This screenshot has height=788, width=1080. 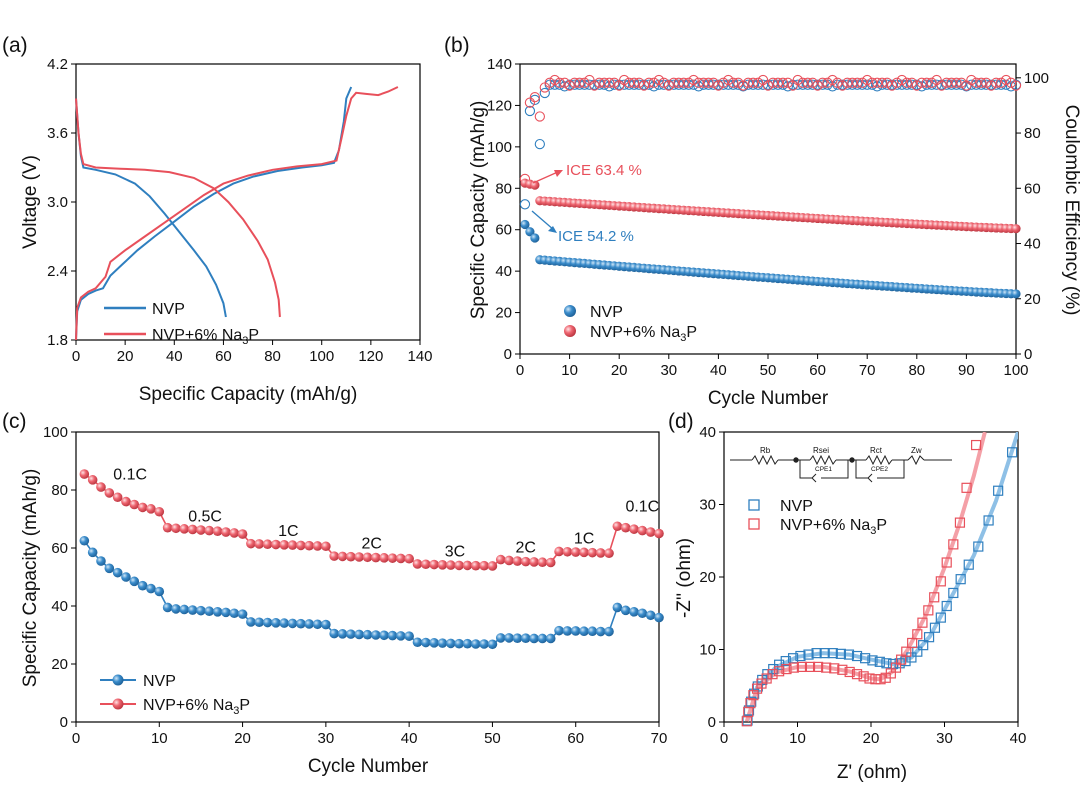 What do you see at coordinates (817, 517) in the screenshot?
I see `panel-d-legend: NVP NVP+6% Na3P` at bounding box center [817, 517].